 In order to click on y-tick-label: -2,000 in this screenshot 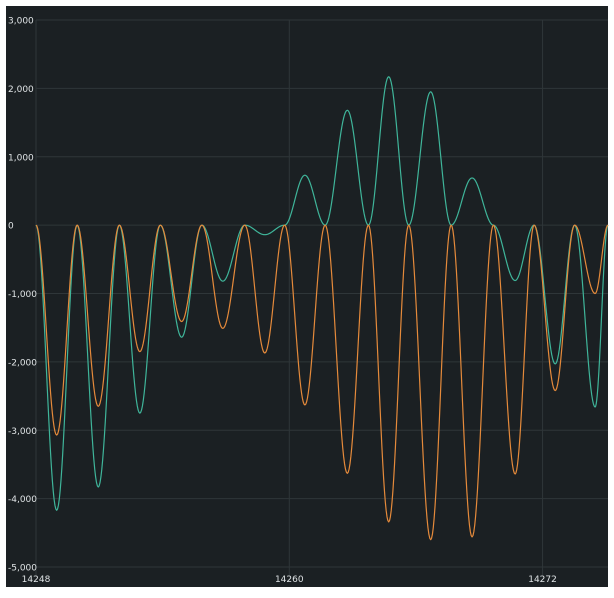, I will do `click(22, 363)`.